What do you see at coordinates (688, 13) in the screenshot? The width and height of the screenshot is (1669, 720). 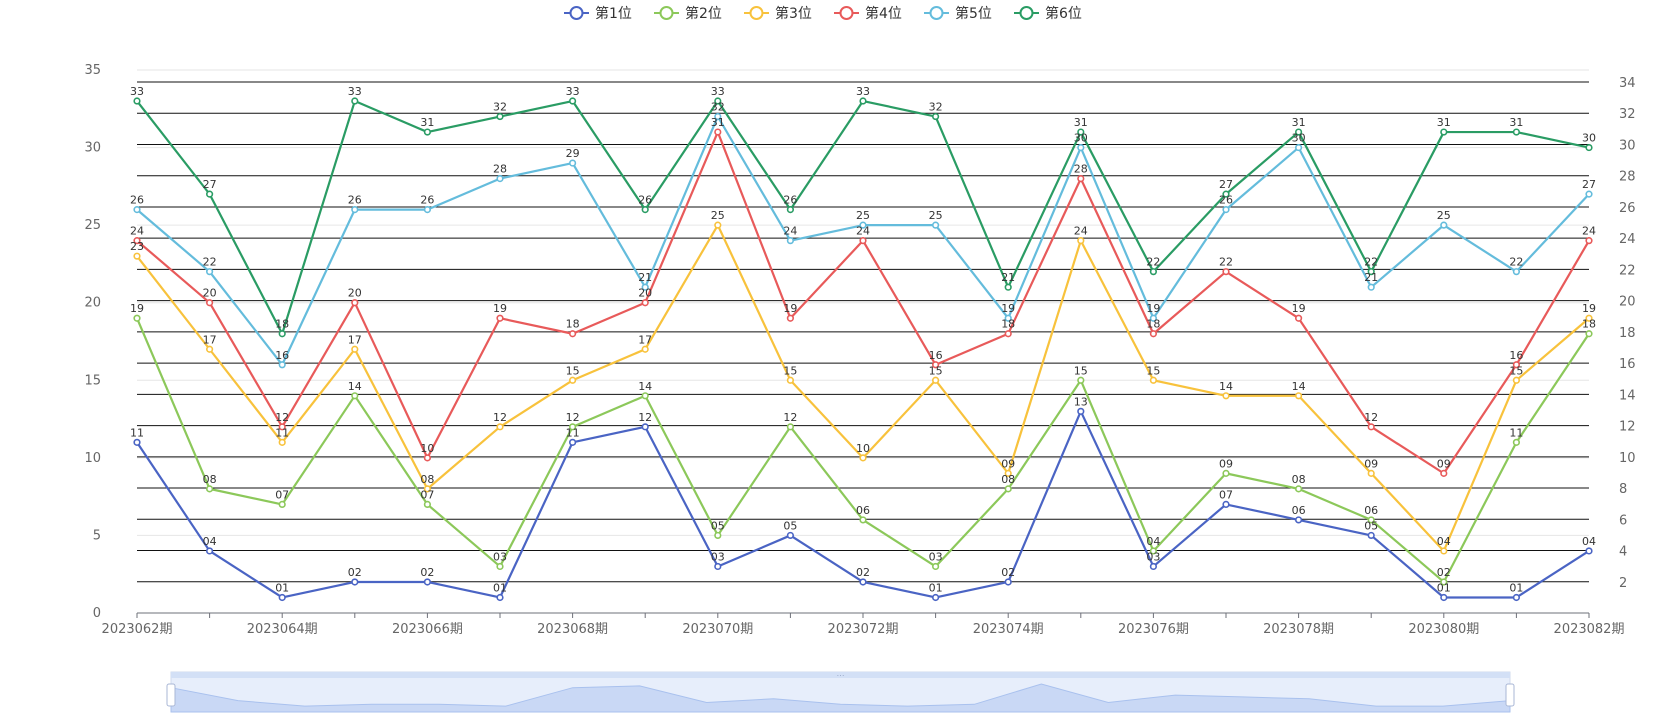 I see `legend-item-2: 第2位` at bounding box center [688, 13].